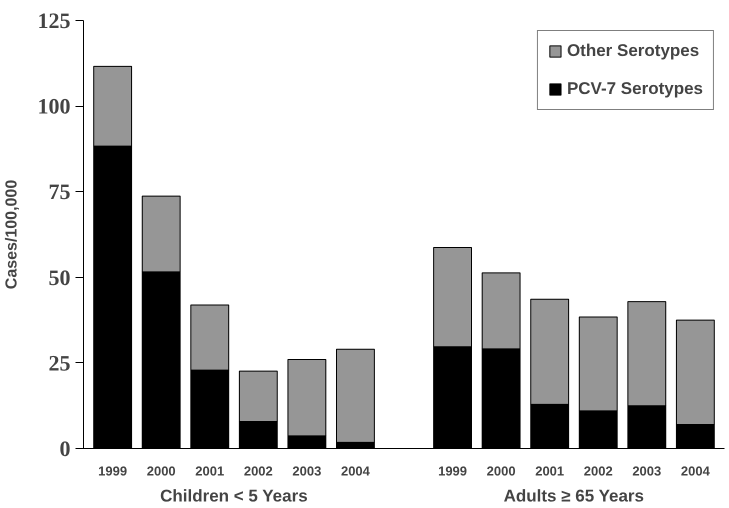 This screenshot has width=729, height=508. What do you see at coordinates (65, 448) in the screenshot?
I see `y-tick-label: 0` at bounding box center [65, 448].